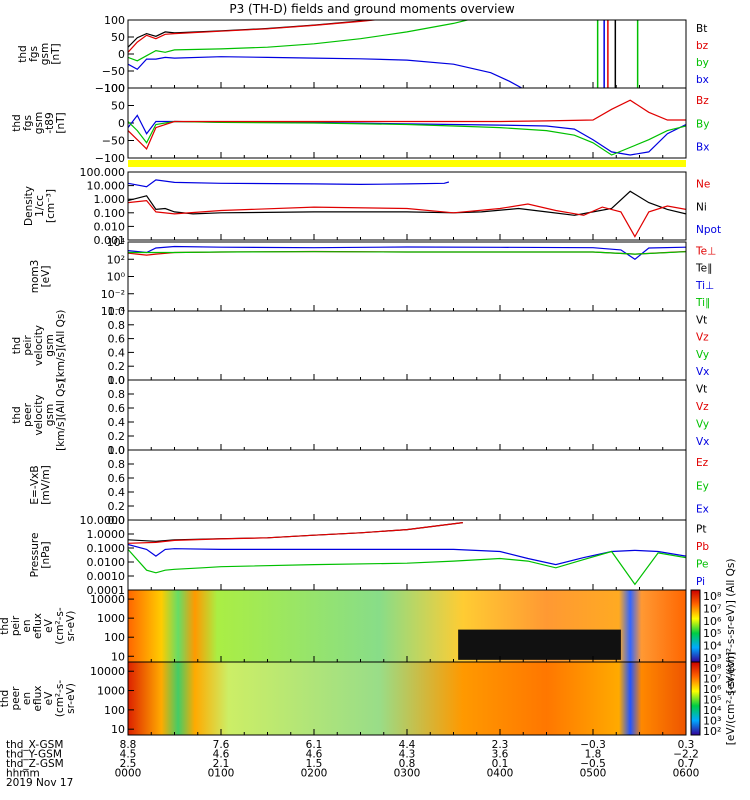 Image resolution: width=750 pixels, height=800 pixels. Describe the element at coordinates (702, 407) in the screenshot. I see `legend-entry: Vz` at that location.